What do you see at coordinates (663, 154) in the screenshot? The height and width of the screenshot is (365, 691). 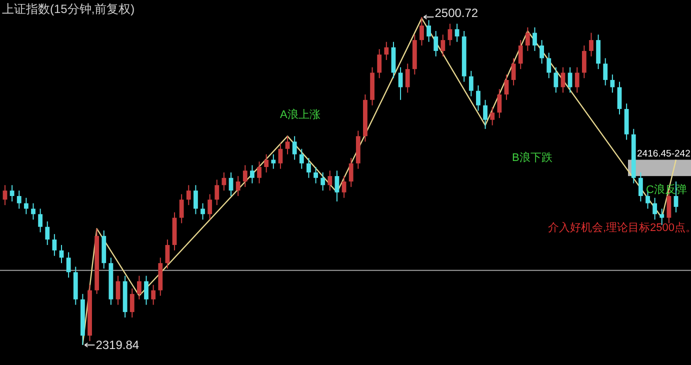 I see `band-label: 2416.45-242` at bounding box center [663, 154].